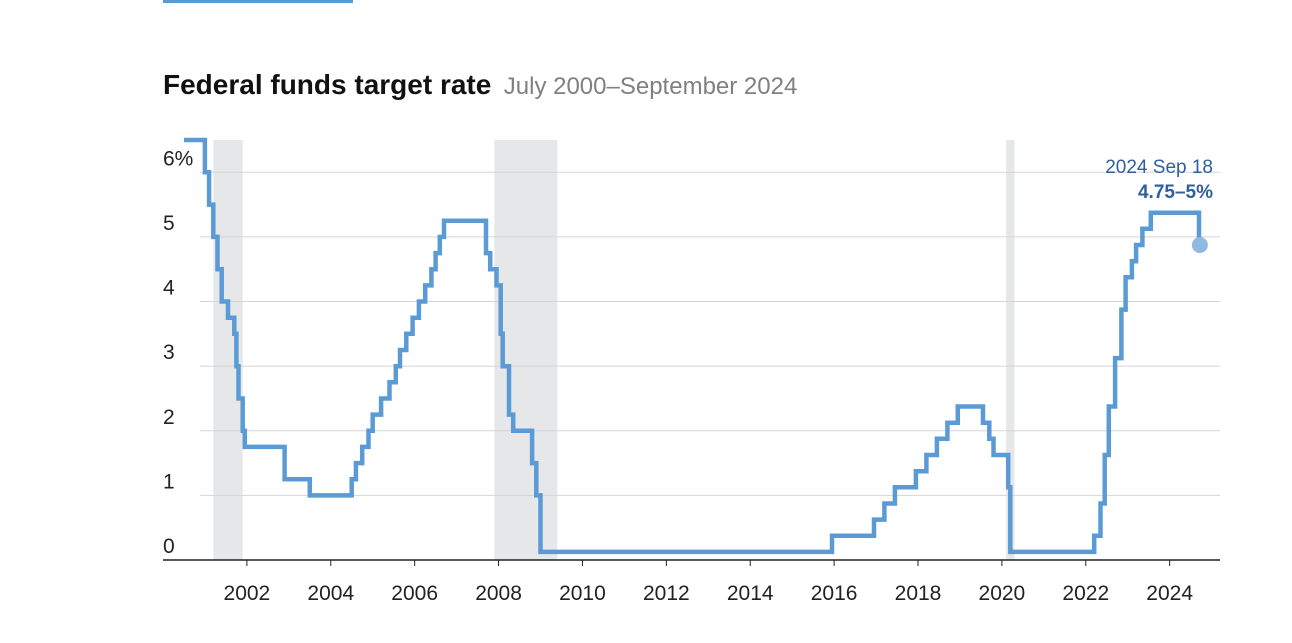 The height and width of the screenshot is (643, 1292). Describe the element at coordinates (1199, 245) in the screenshot. I see `end-point-marker` at that location.